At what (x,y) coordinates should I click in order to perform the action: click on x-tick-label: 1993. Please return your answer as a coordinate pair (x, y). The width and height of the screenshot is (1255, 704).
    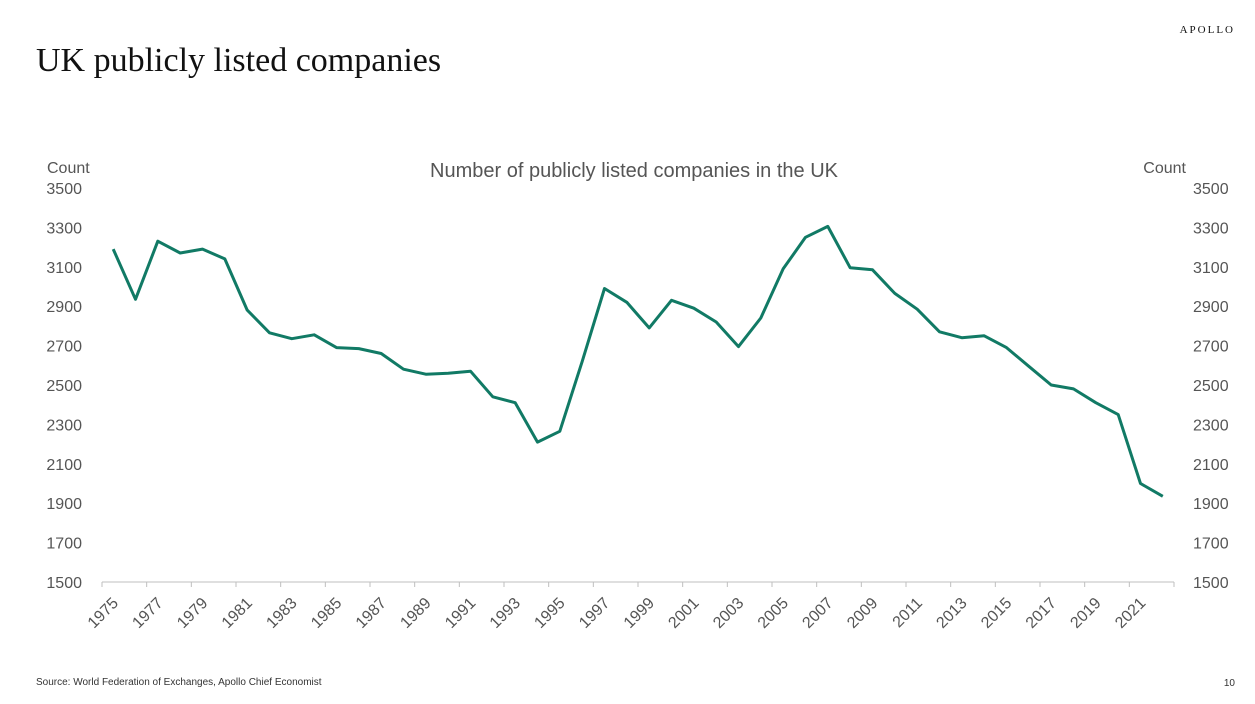
    Looking at the image, I should click on (505, 613).